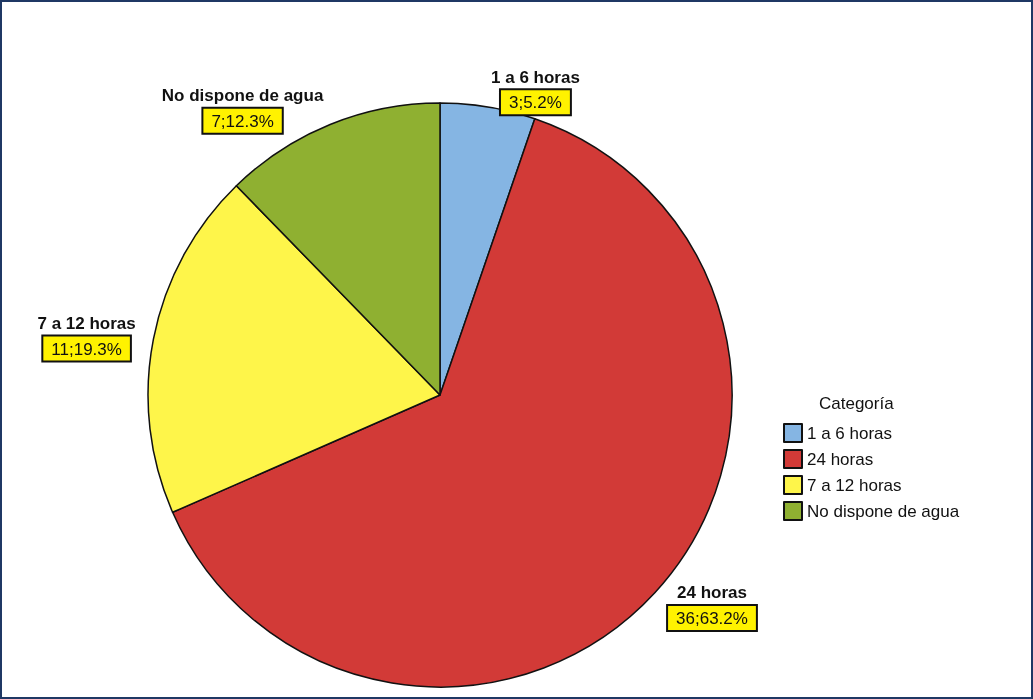 The image size is (1033, 699). Describe the element at coordinates (712, 618) in the screenshot. I see `data-label: 36;63.2%` at that location.